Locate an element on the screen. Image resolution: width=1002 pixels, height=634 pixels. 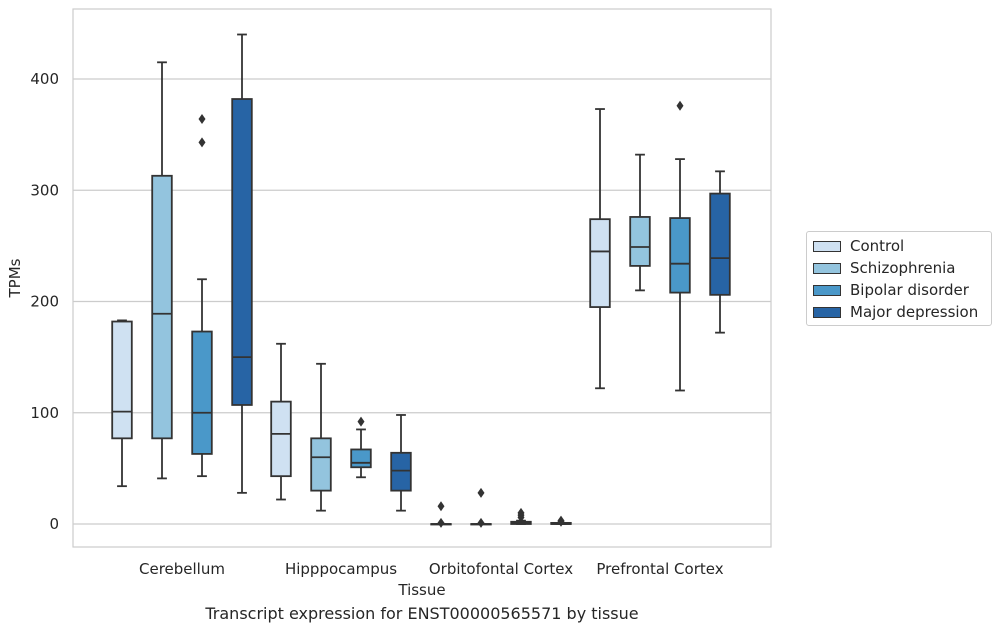
legend-swatch-control is located at coordinates (827, 246).